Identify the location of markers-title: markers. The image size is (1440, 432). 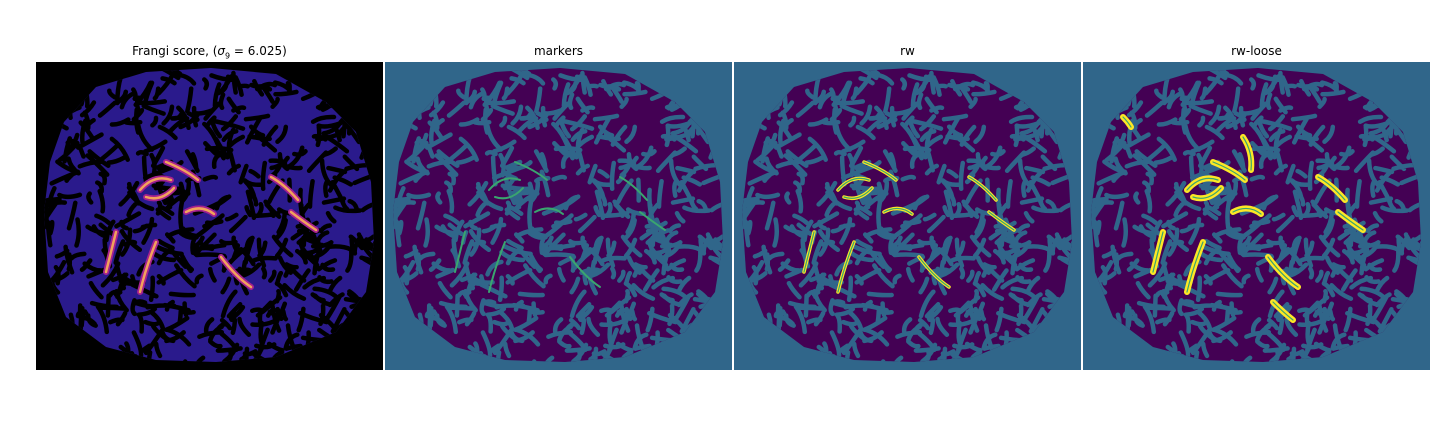
(558, 51).